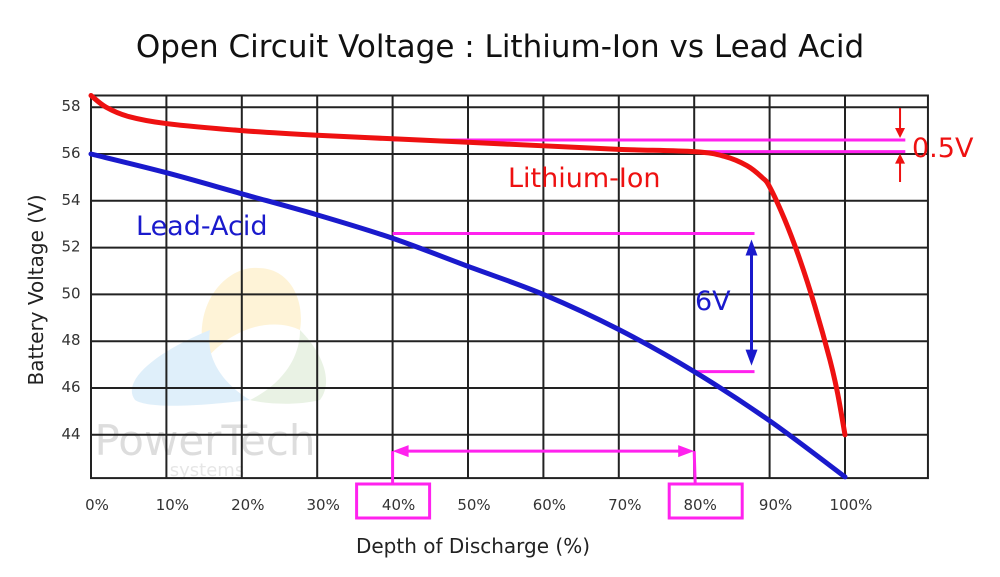  Describe the element at coordinates (694, 468) in the screenshot. I see `dod-window-right-stem` at that location.